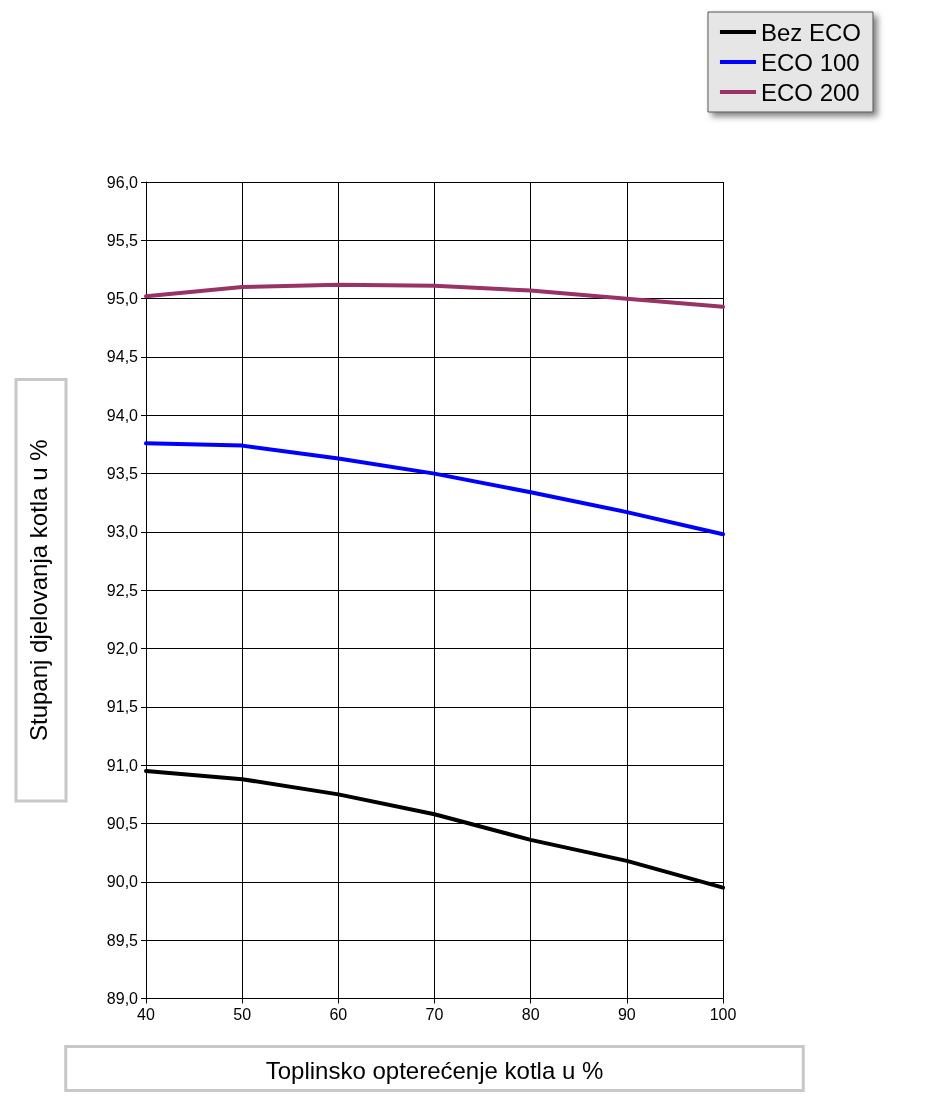  Describe the element at coordinates (626, 1014) in the screenshot. I see `x-tick-label: 90` at that location.